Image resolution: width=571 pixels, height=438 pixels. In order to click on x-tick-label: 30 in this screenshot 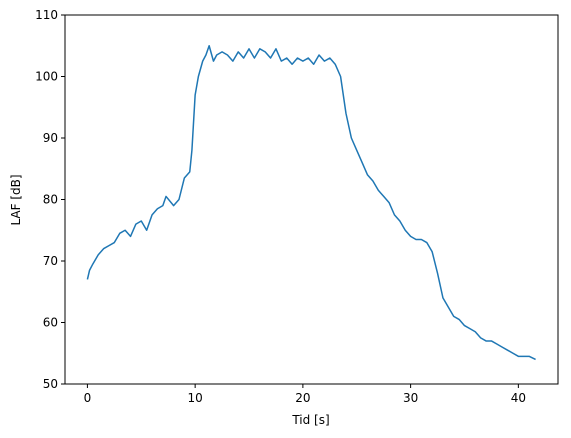, I will do `click(410, 398)`.